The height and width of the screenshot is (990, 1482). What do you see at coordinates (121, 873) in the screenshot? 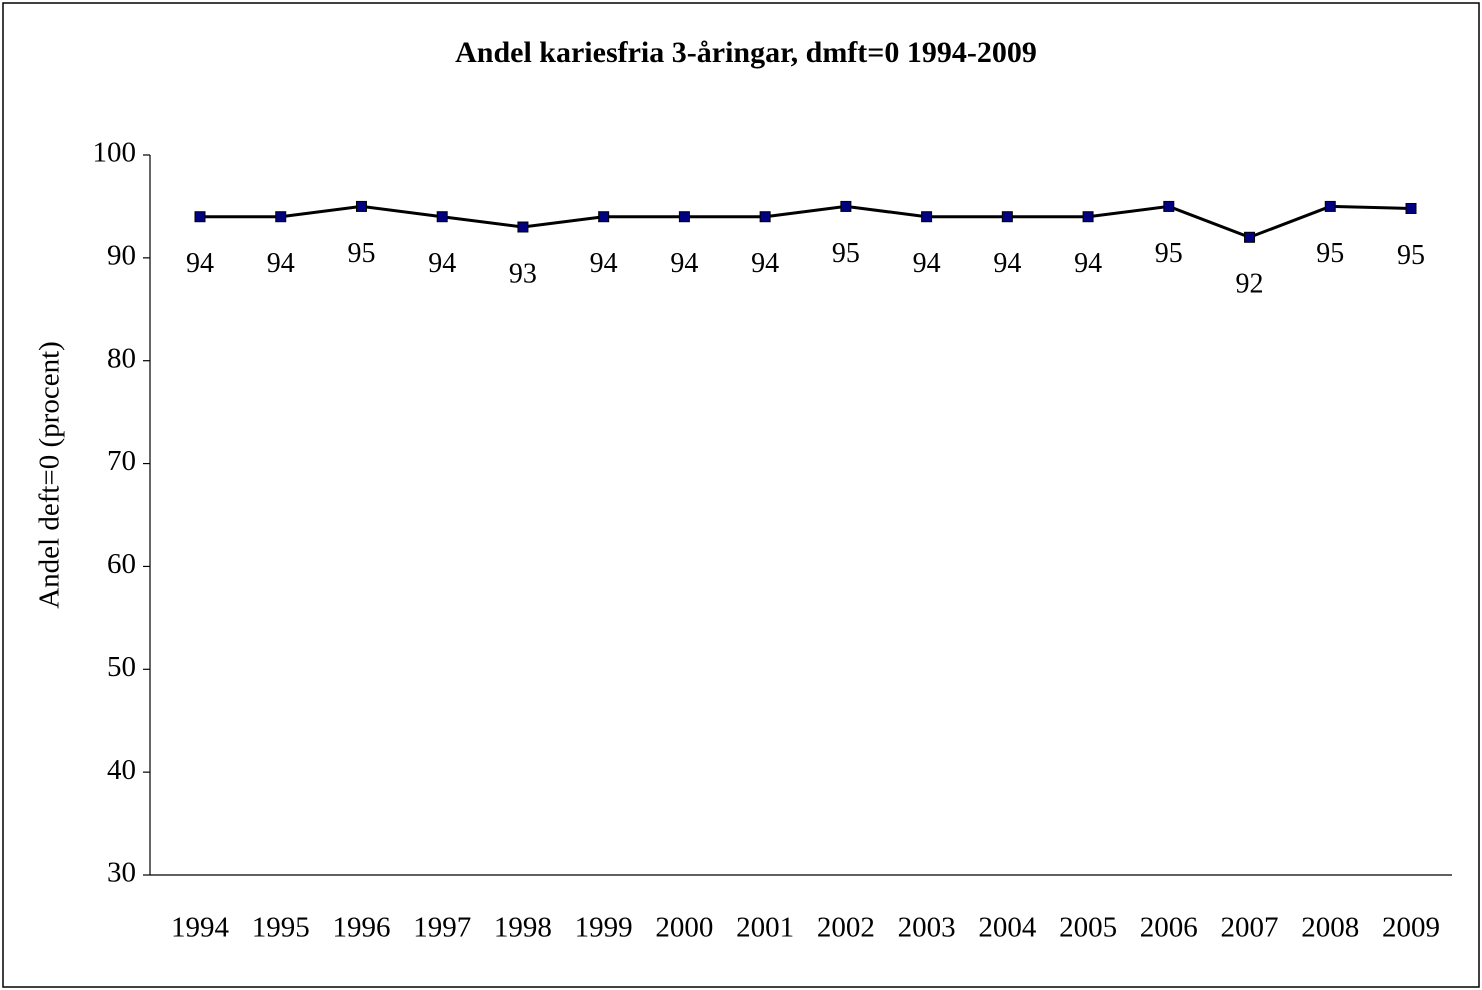
I see `y-tick-label: 30` at bounding box center [121, 873].